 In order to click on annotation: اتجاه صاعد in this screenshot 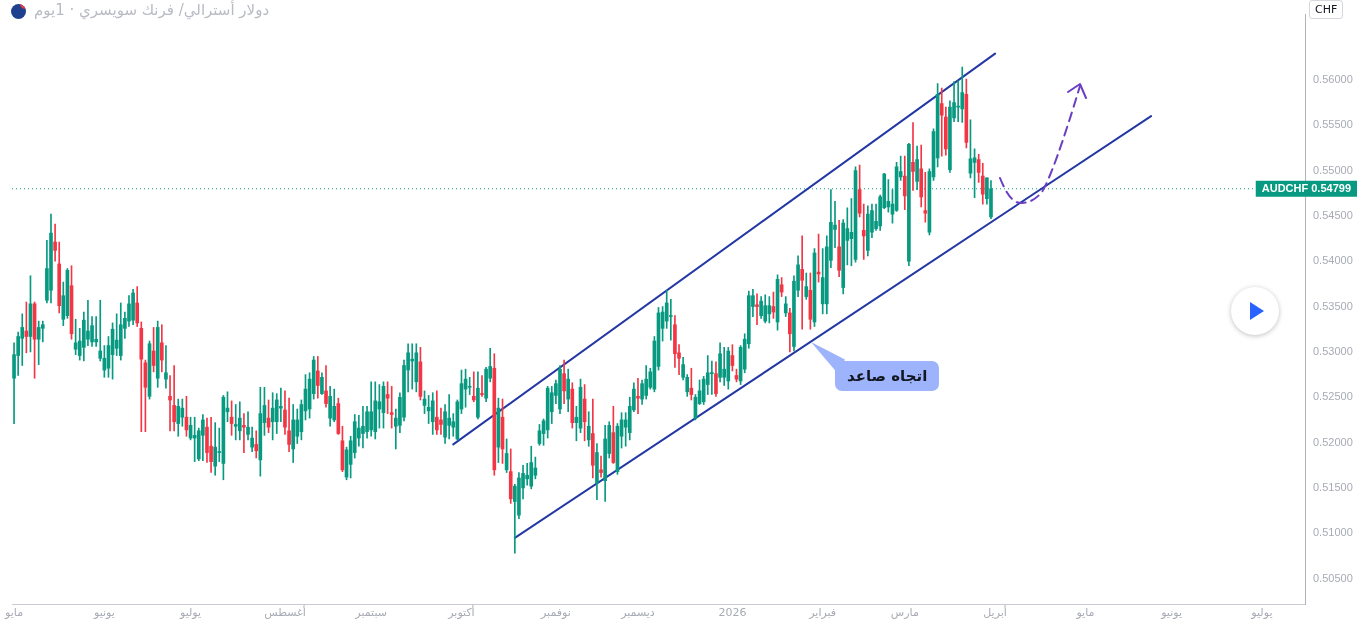, I will do `click(887, 376)`.